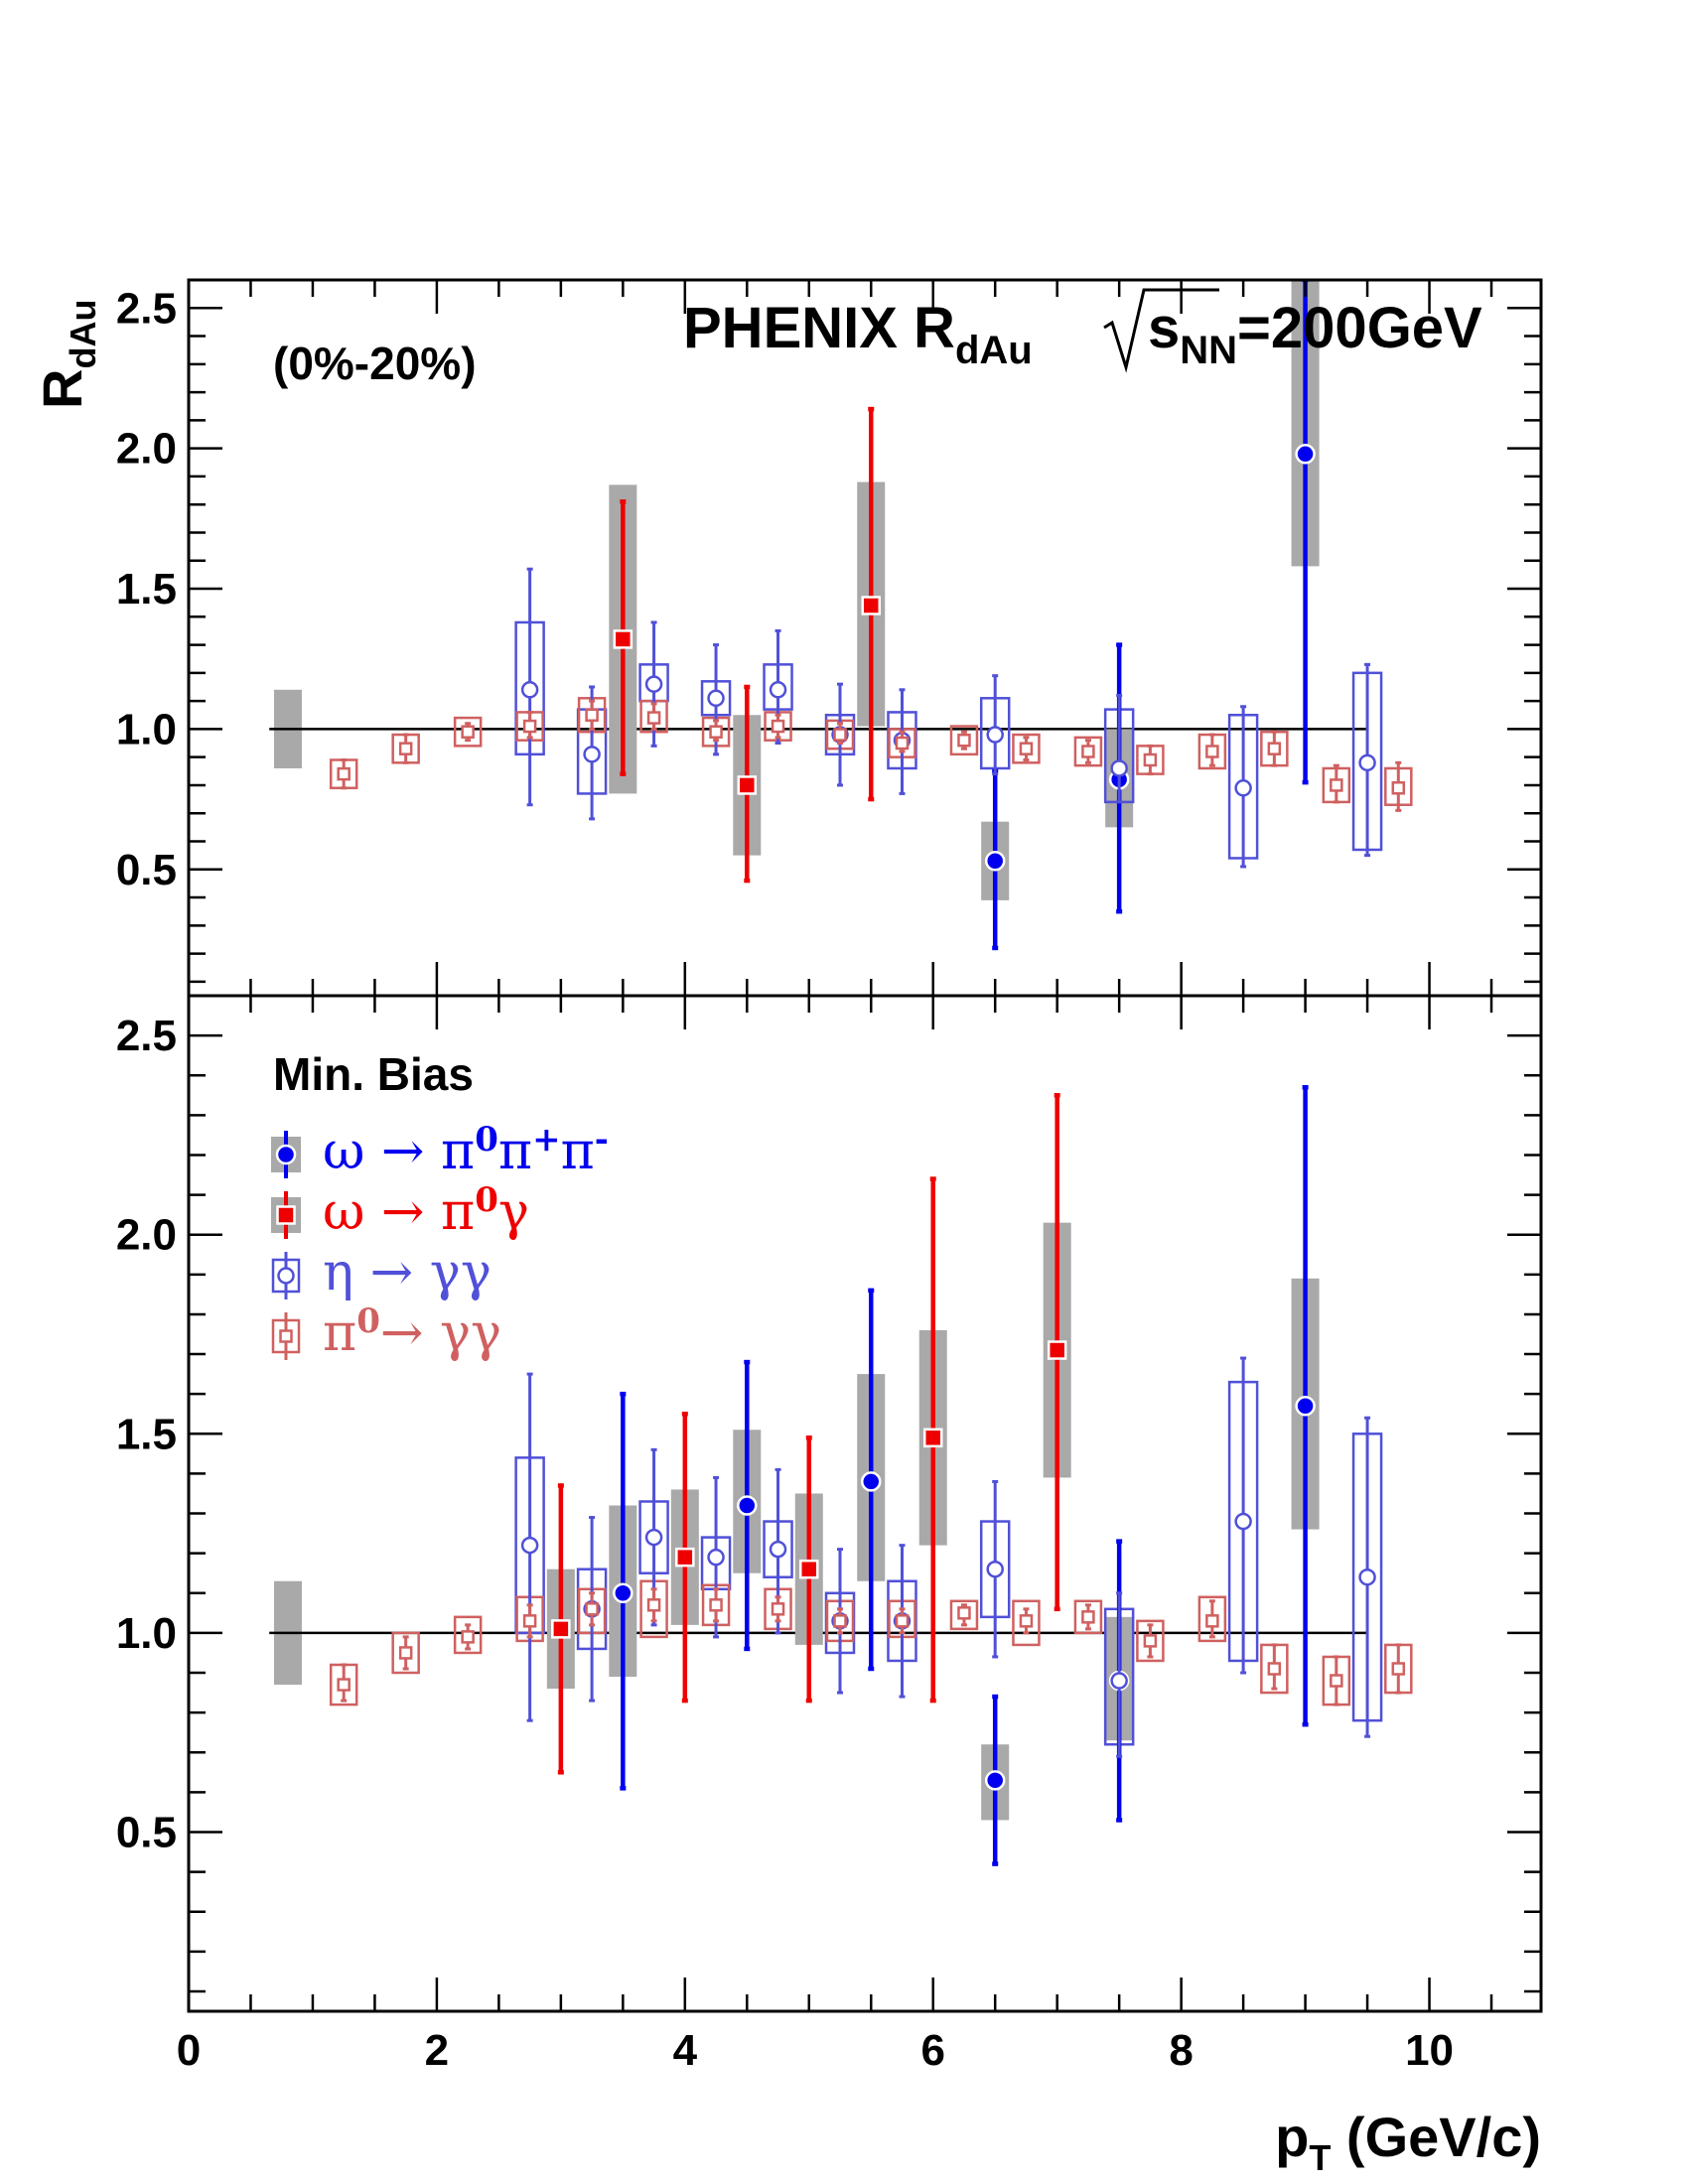  Describe the element at coordinates (932, 2050) in the screenshot. I see `x-tick-label: 6` at that location.